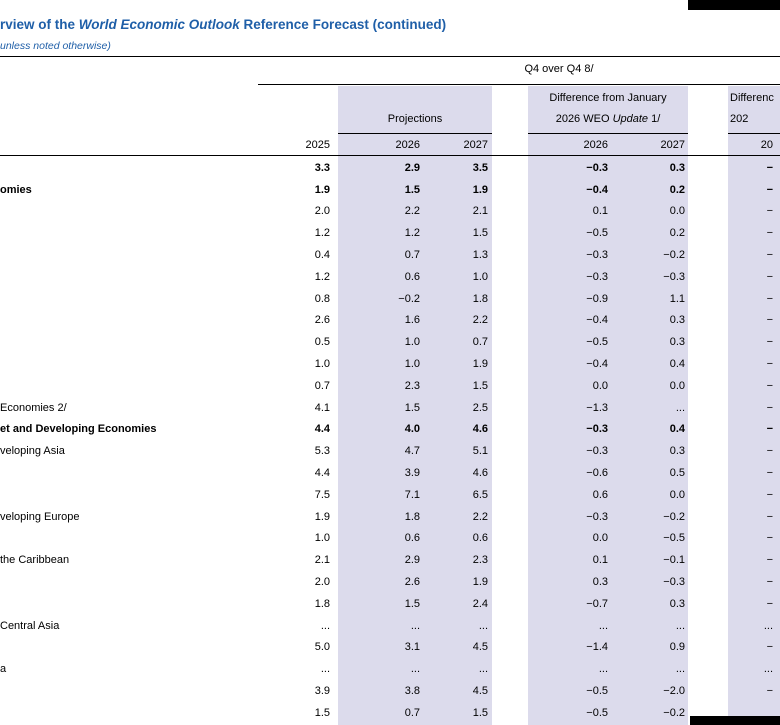 This screenshot has height=725, width=780. What do you see at coordinates (390, 168) in the screenshot?
I see `table-row: 3.3 2.9 3.5 −0.3 0.3 −` at bounding box center [390, 168].